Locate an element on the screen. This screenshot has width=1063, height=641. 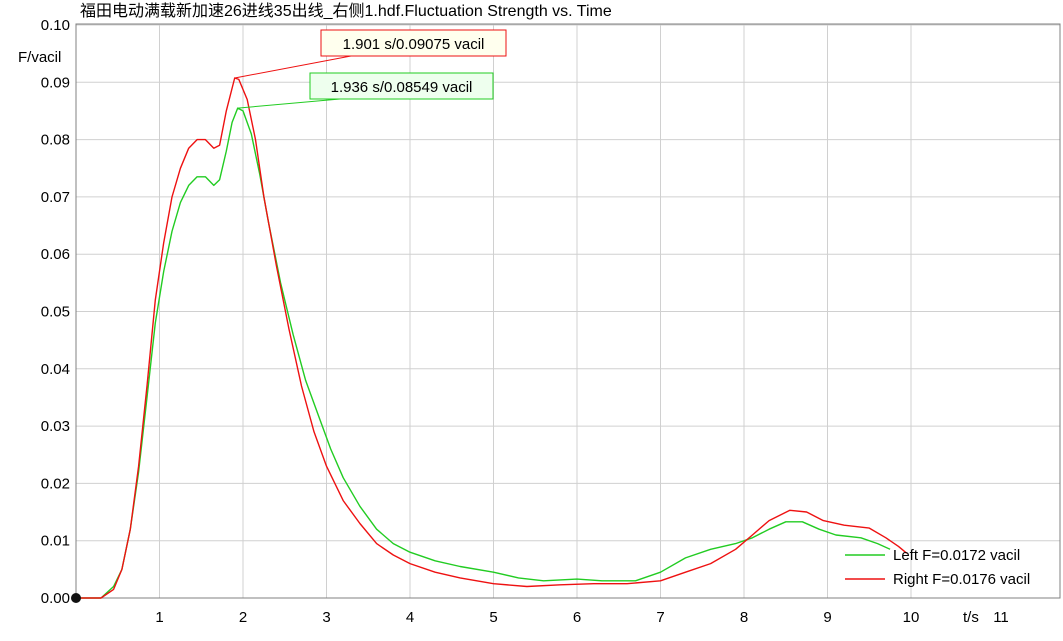
x-tick-label: 2 is located at coordinates (243, 617).